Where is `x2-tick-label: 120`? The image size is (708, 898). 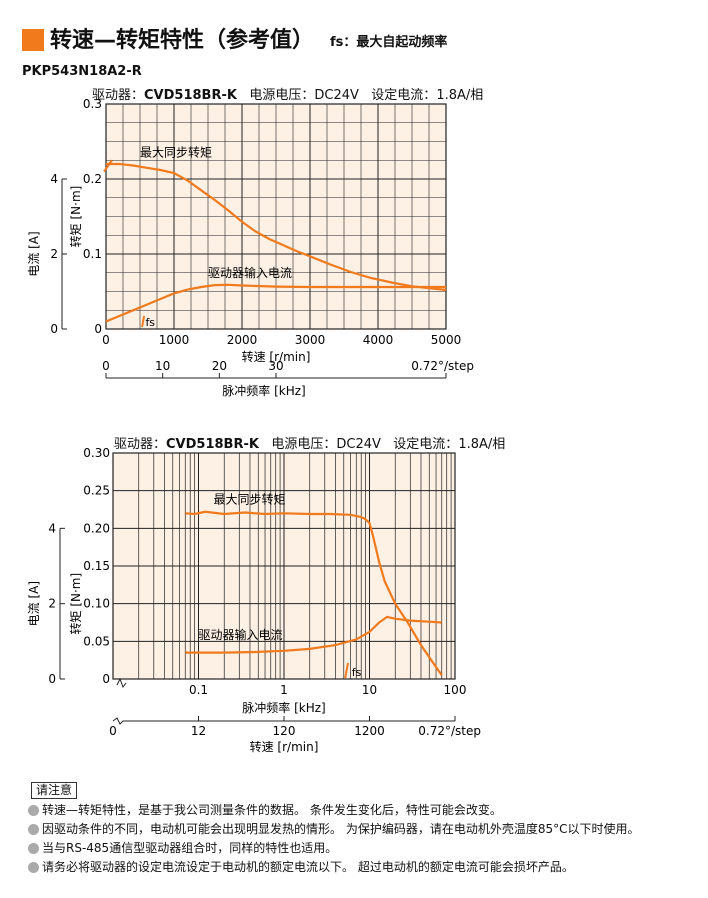 x2-tick-label: 120 is located at coordinates (284, 731).